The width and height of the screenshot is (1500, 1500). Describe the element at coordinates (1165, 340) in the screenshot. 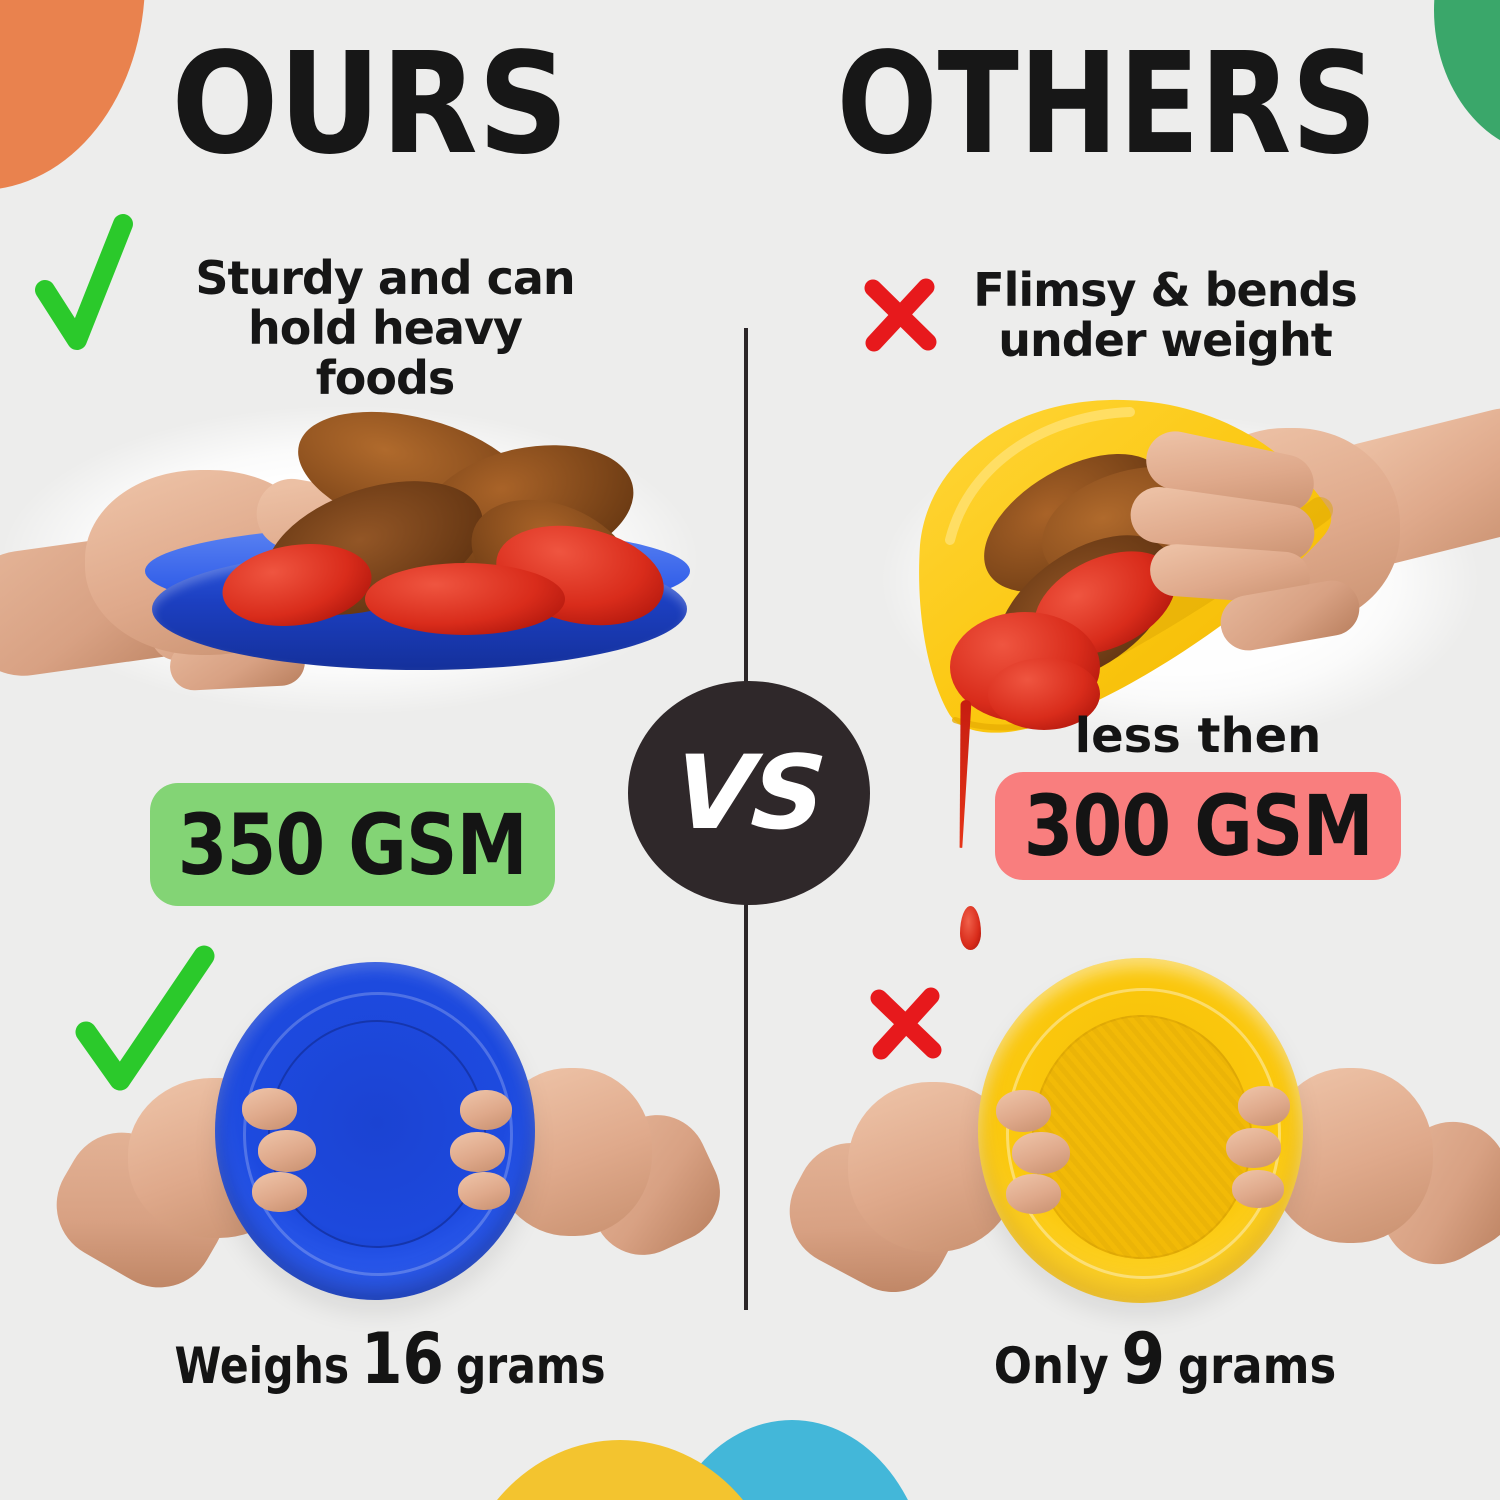

I see `feature-line: under weight` at that location.